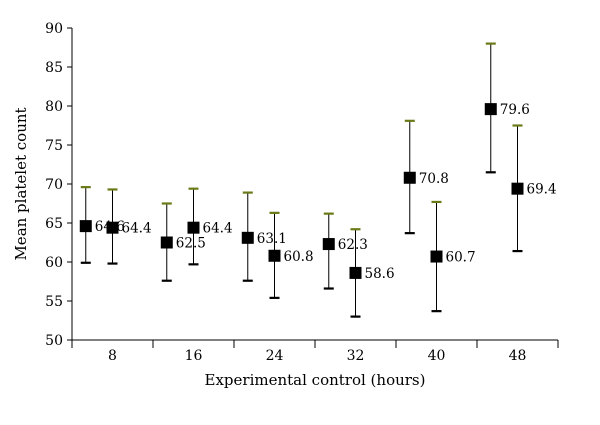 This screenshot has width=600, height=425. I want to click on y-tick-label: 75, so click(54, 146).